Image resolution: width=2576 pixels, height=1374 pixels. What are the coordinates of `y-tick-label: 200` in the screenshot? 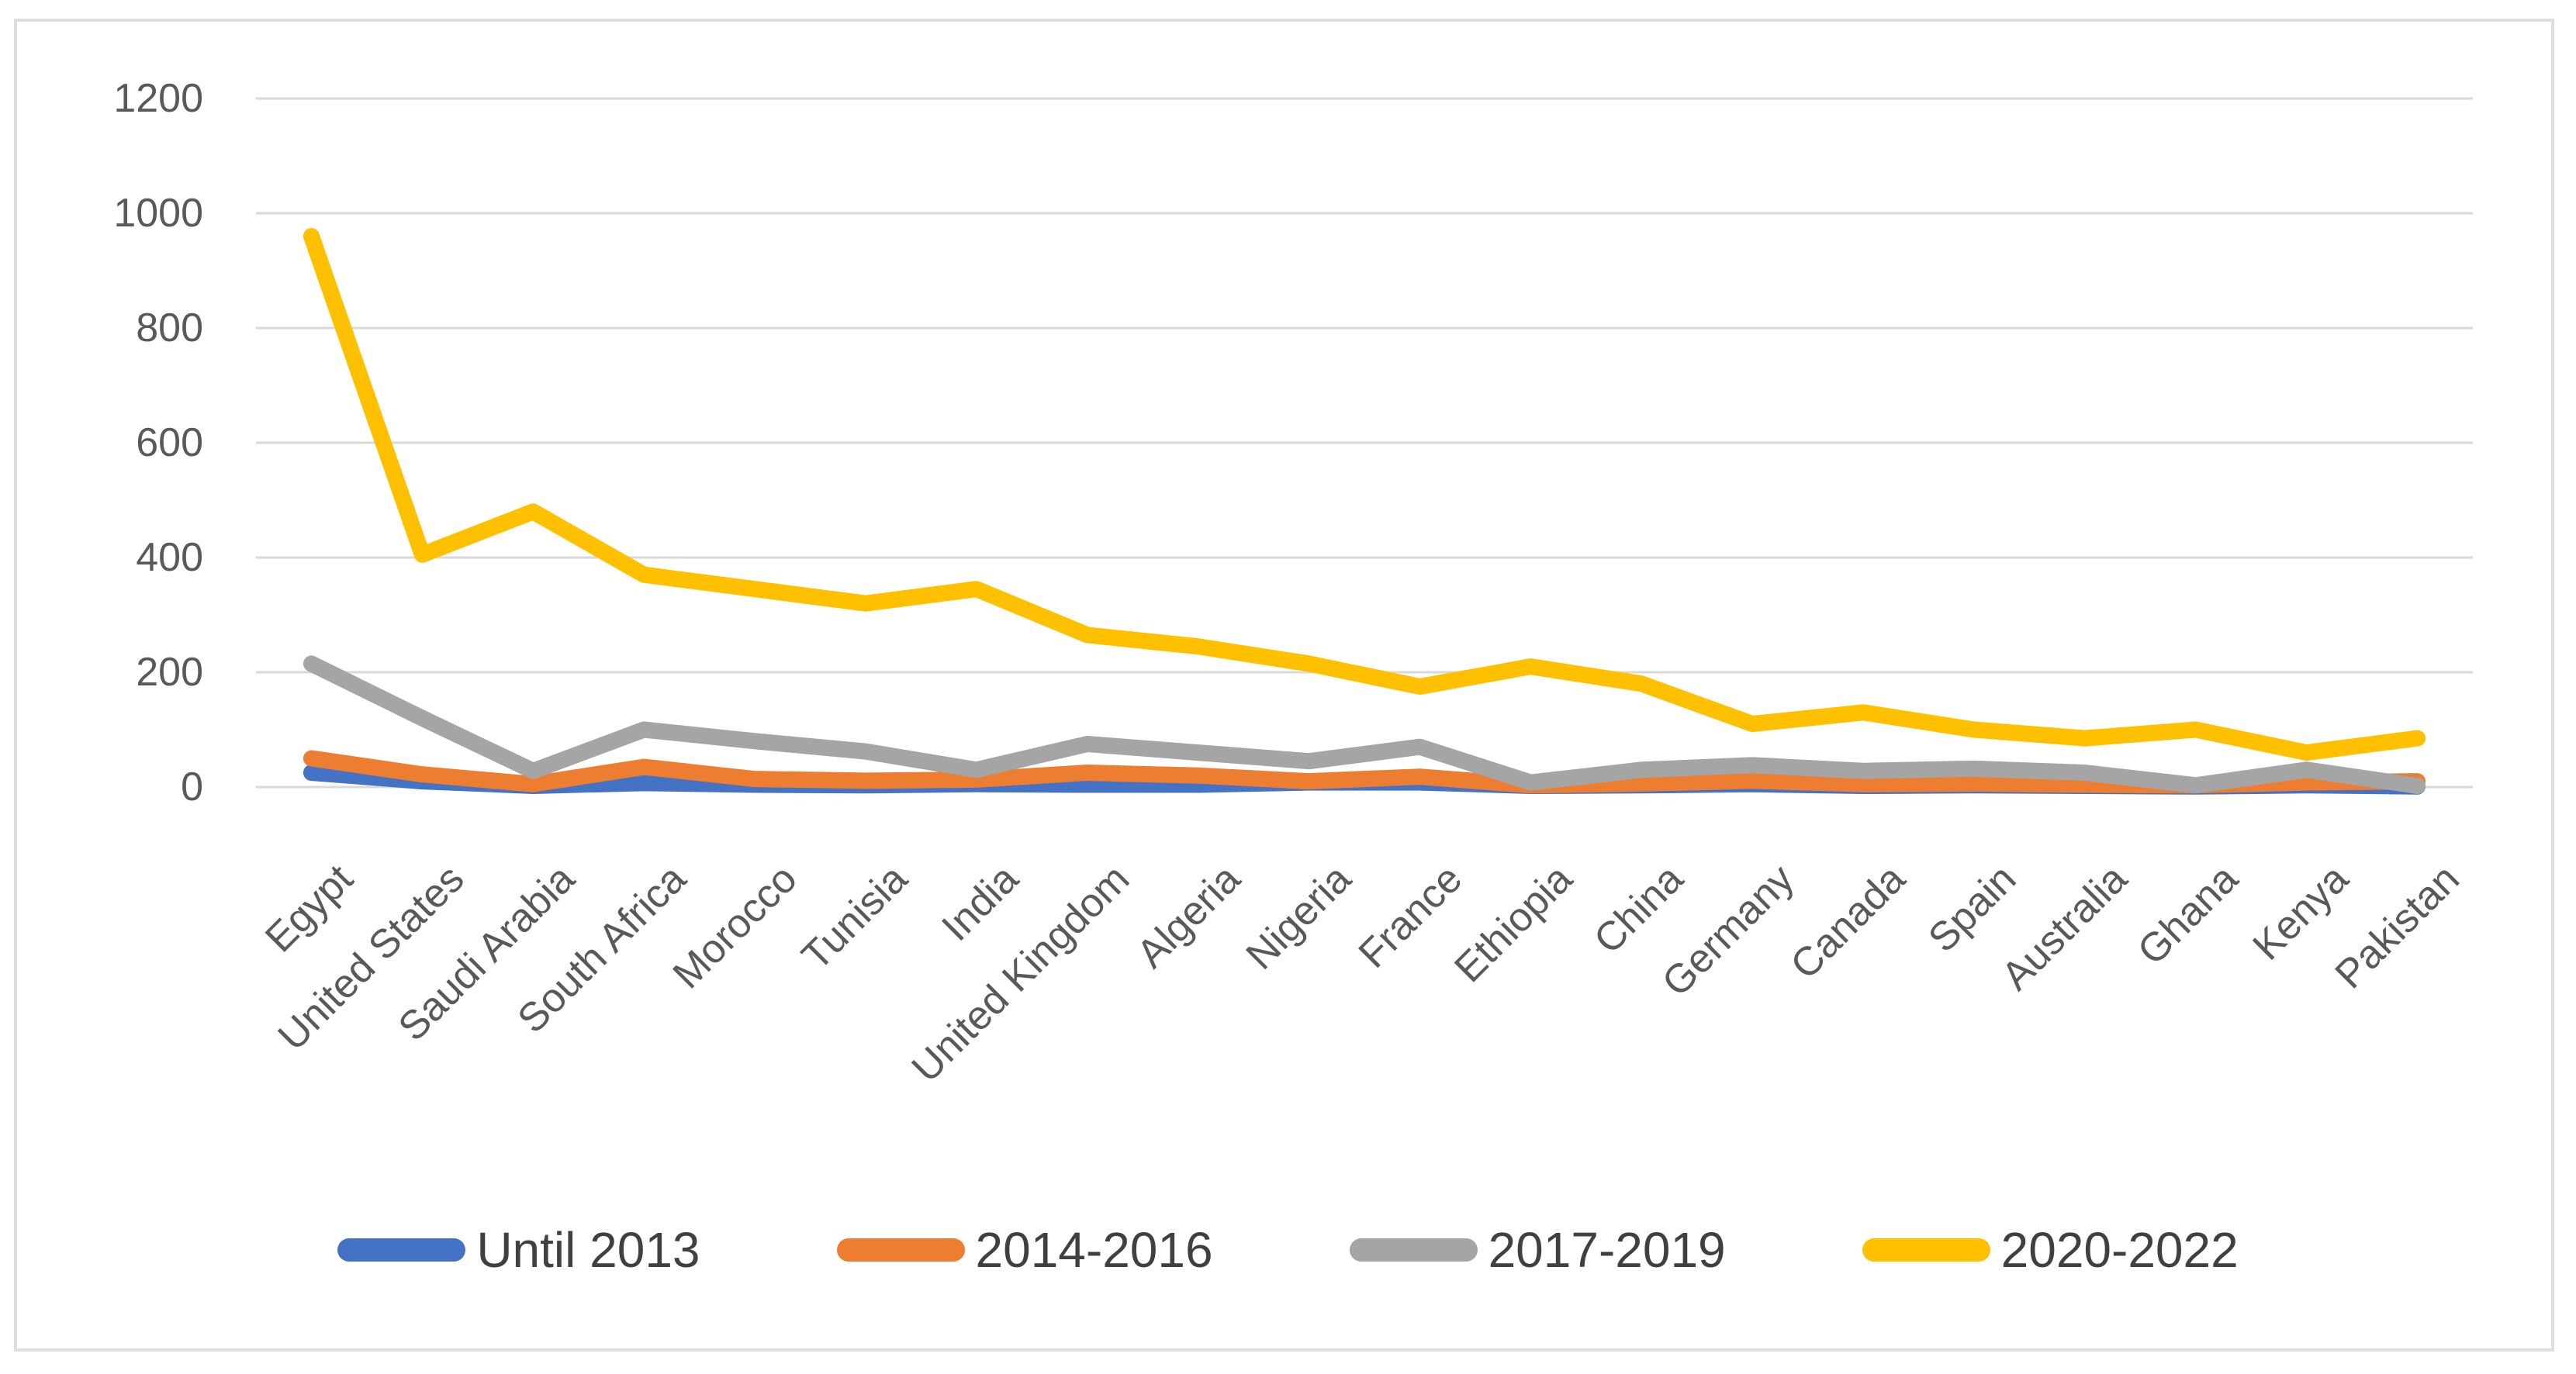 It's located at (169, 672).